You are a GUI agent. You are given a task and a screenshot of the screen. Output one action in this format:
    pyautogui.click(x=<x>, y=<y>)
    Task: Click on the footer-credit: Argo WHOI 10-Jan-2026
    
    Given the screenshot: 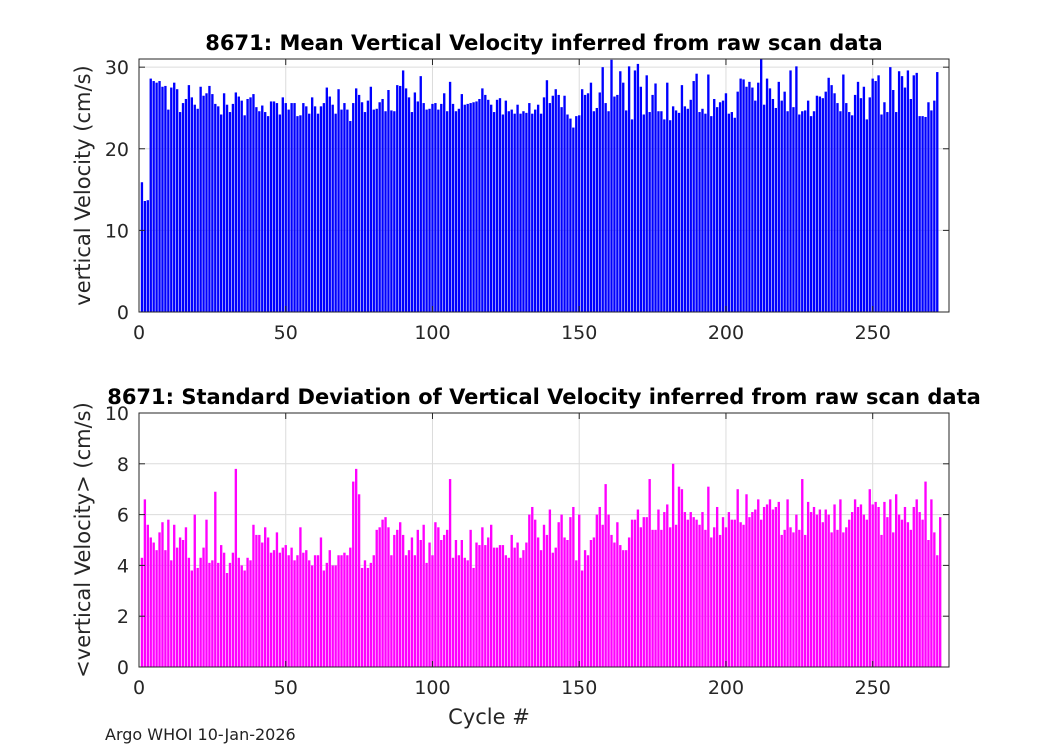 What is the action you would take?
    pyautogui.click(x=200, y=734)
    